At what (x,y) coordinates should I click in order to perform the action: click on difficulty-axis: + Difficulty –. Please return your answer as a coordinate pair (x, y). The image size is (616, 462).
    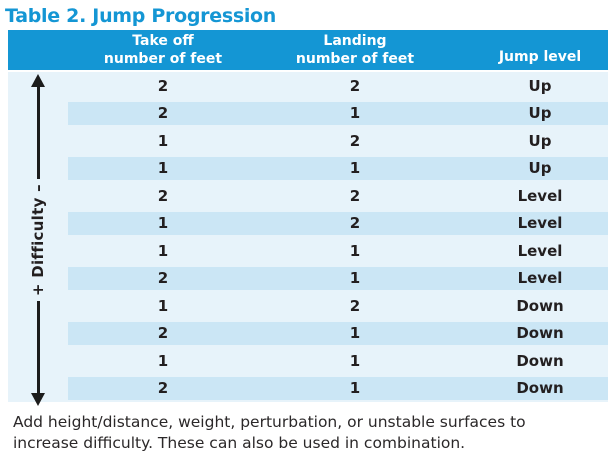
    Looking at the image, I should click on (38, 239).